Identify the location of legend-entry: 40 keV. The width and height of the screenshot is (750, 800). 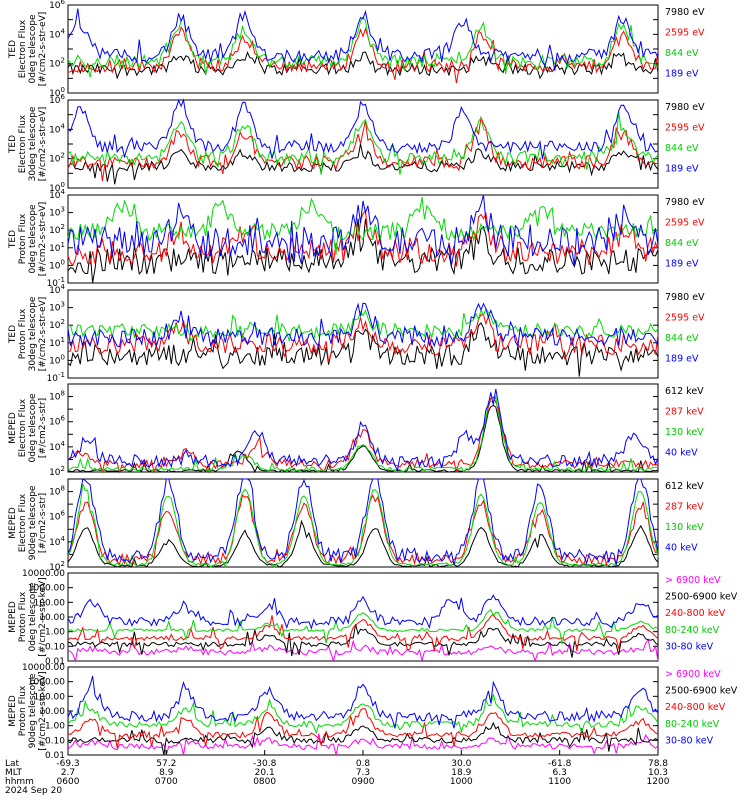
(681, 547).